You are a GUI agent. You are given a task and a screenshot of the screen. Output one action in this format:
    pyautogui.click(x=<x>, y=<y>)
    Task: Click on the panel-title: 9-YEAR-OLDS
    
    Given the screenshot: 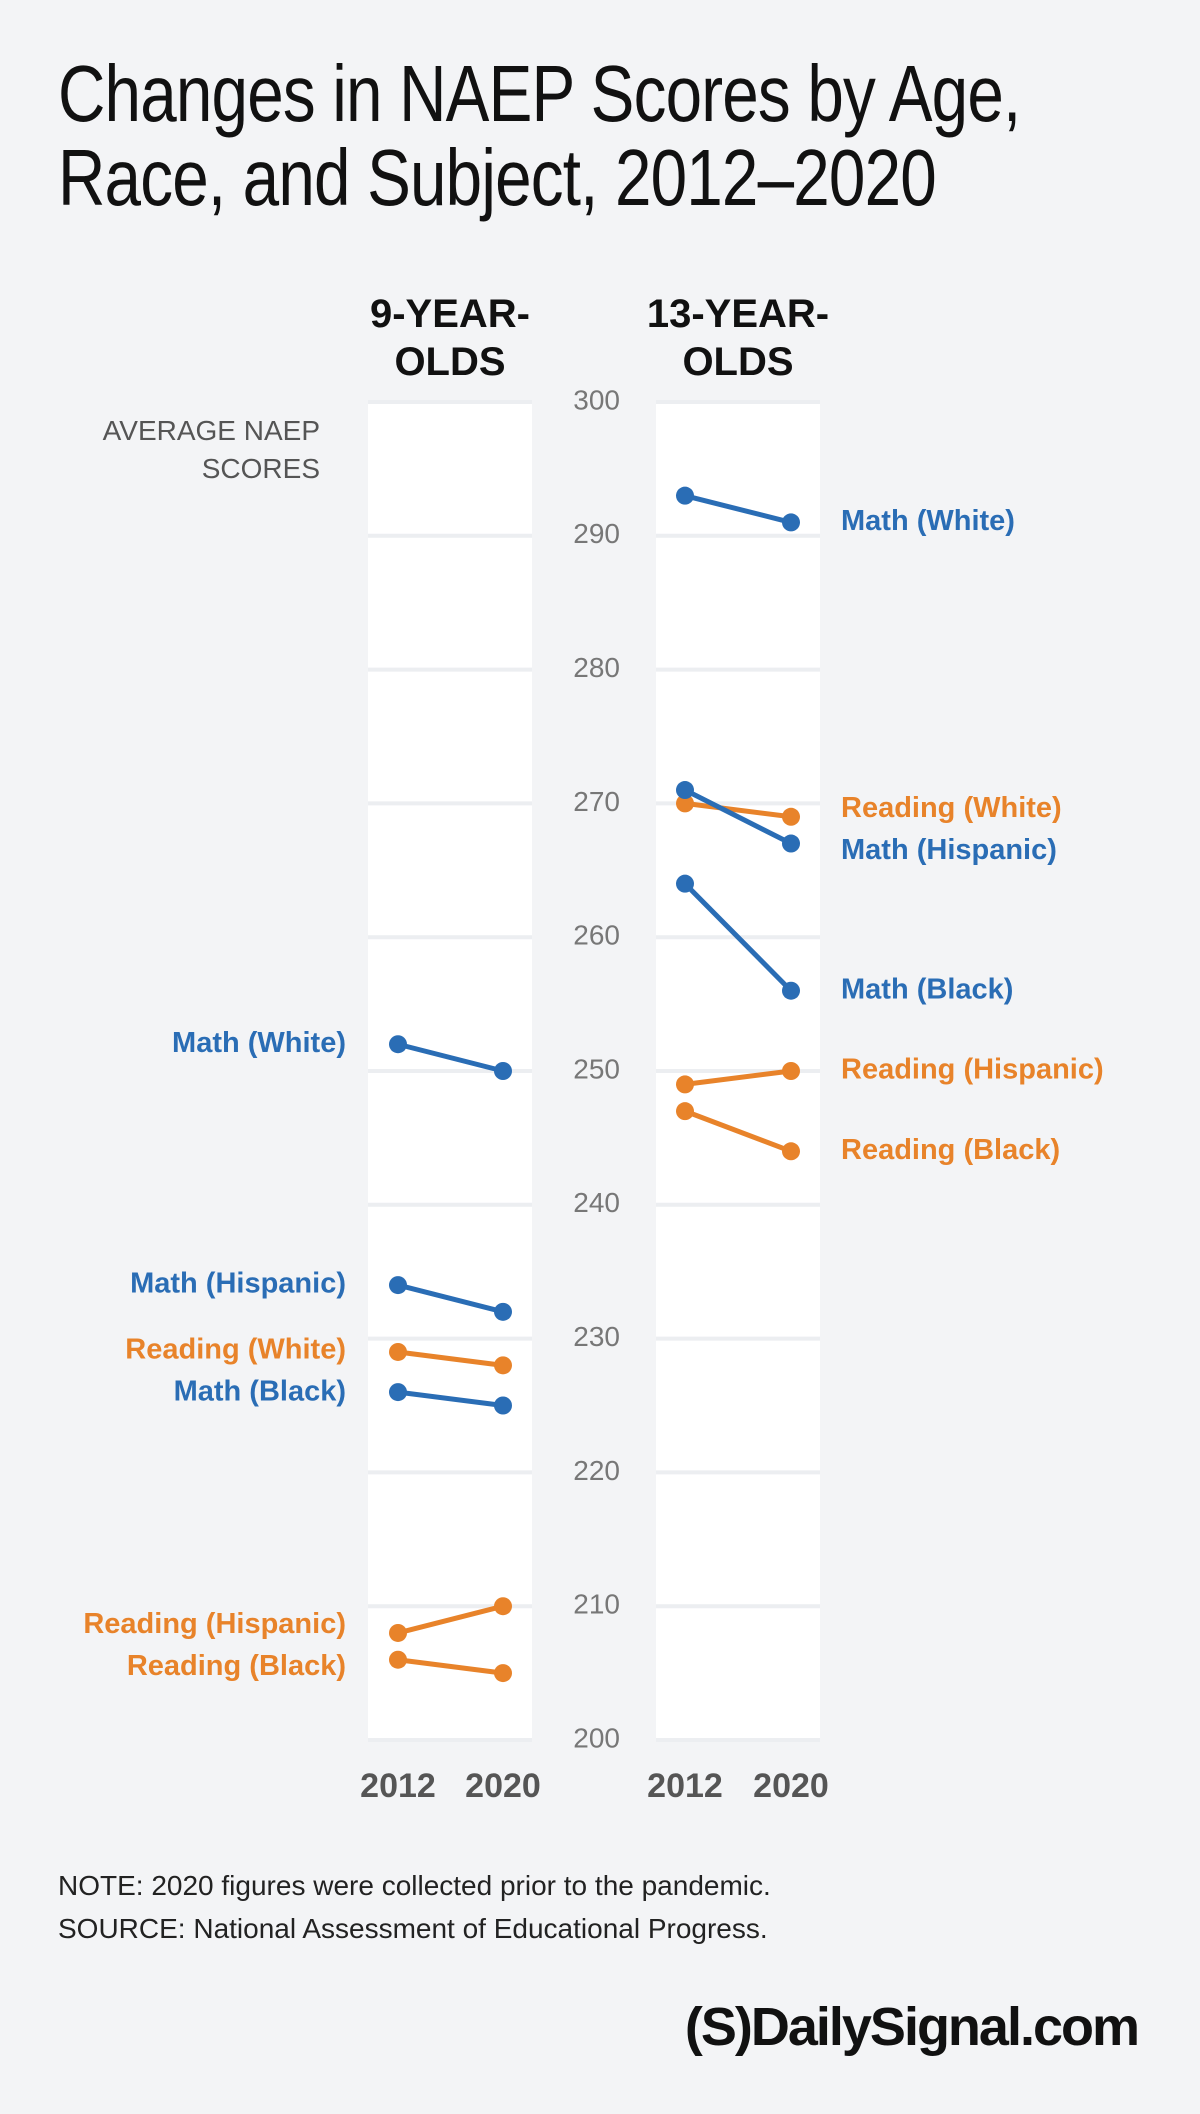 What is the action you would take?
    pyautogui.click(x=450, y=338)
    